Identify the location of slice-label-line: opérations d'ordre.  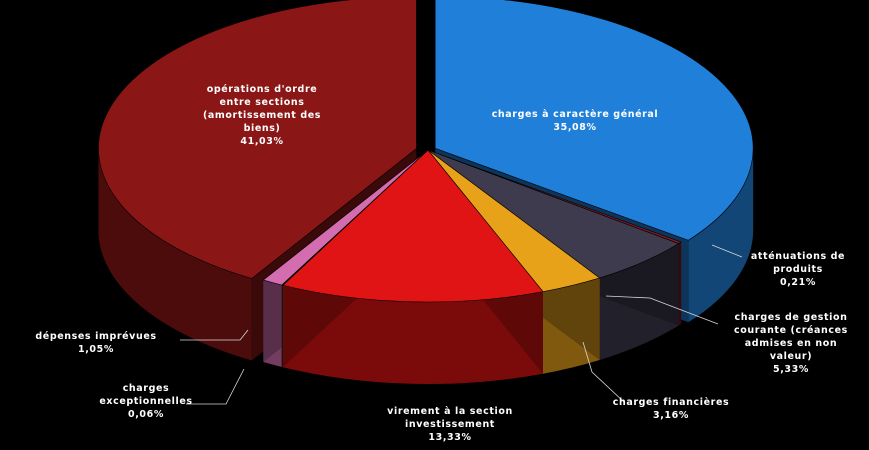
(262, 89).